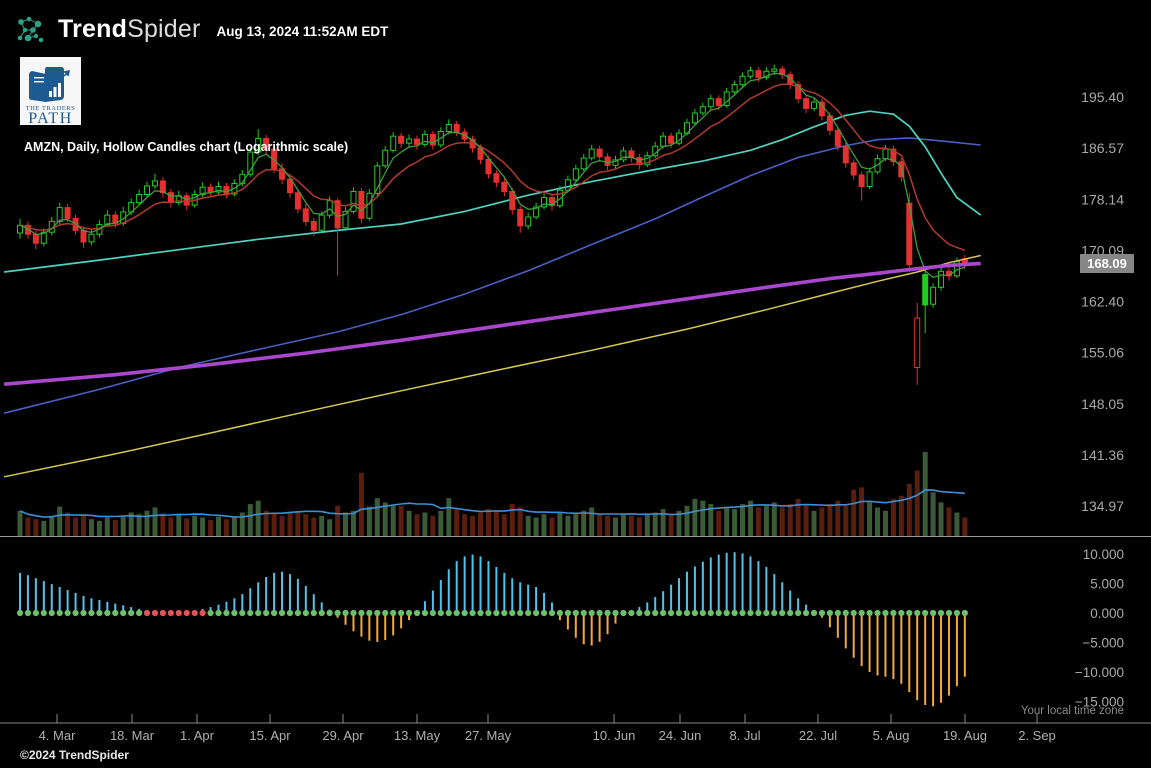  I want to click on timezone-note: Your local time zone, so click(1072, 711).